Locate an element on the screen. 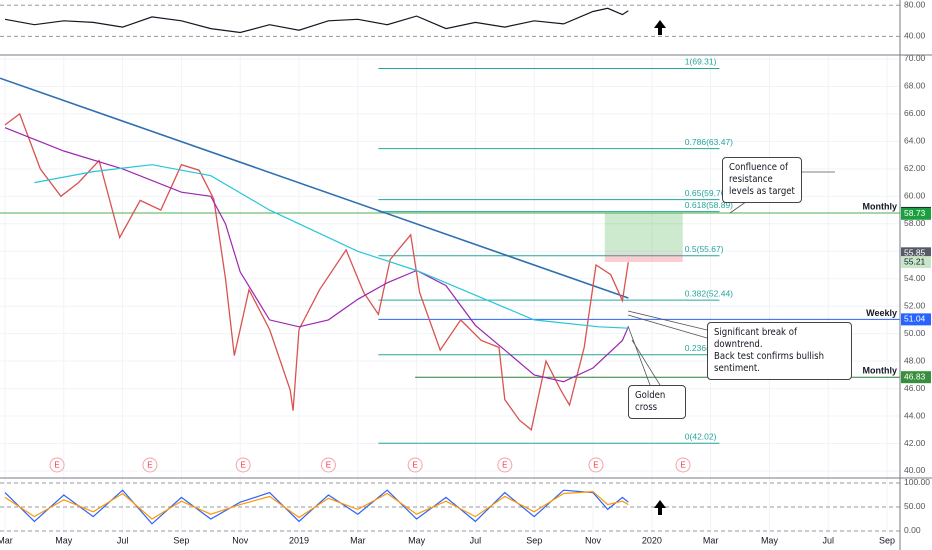 This screenshot has width=932, height=550. fib-label: 0.5(55.67) is located at coordinates (704, 249).